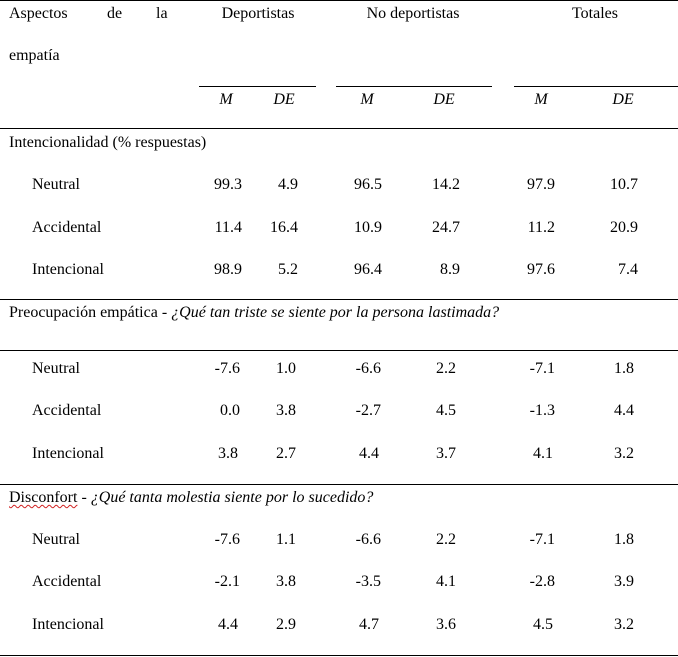 This screenshot has width=678, height=657. Describe the element at coordinates (228, 227) in the screenshot. I see `cell-deportistas-m: 11.4` at that location.